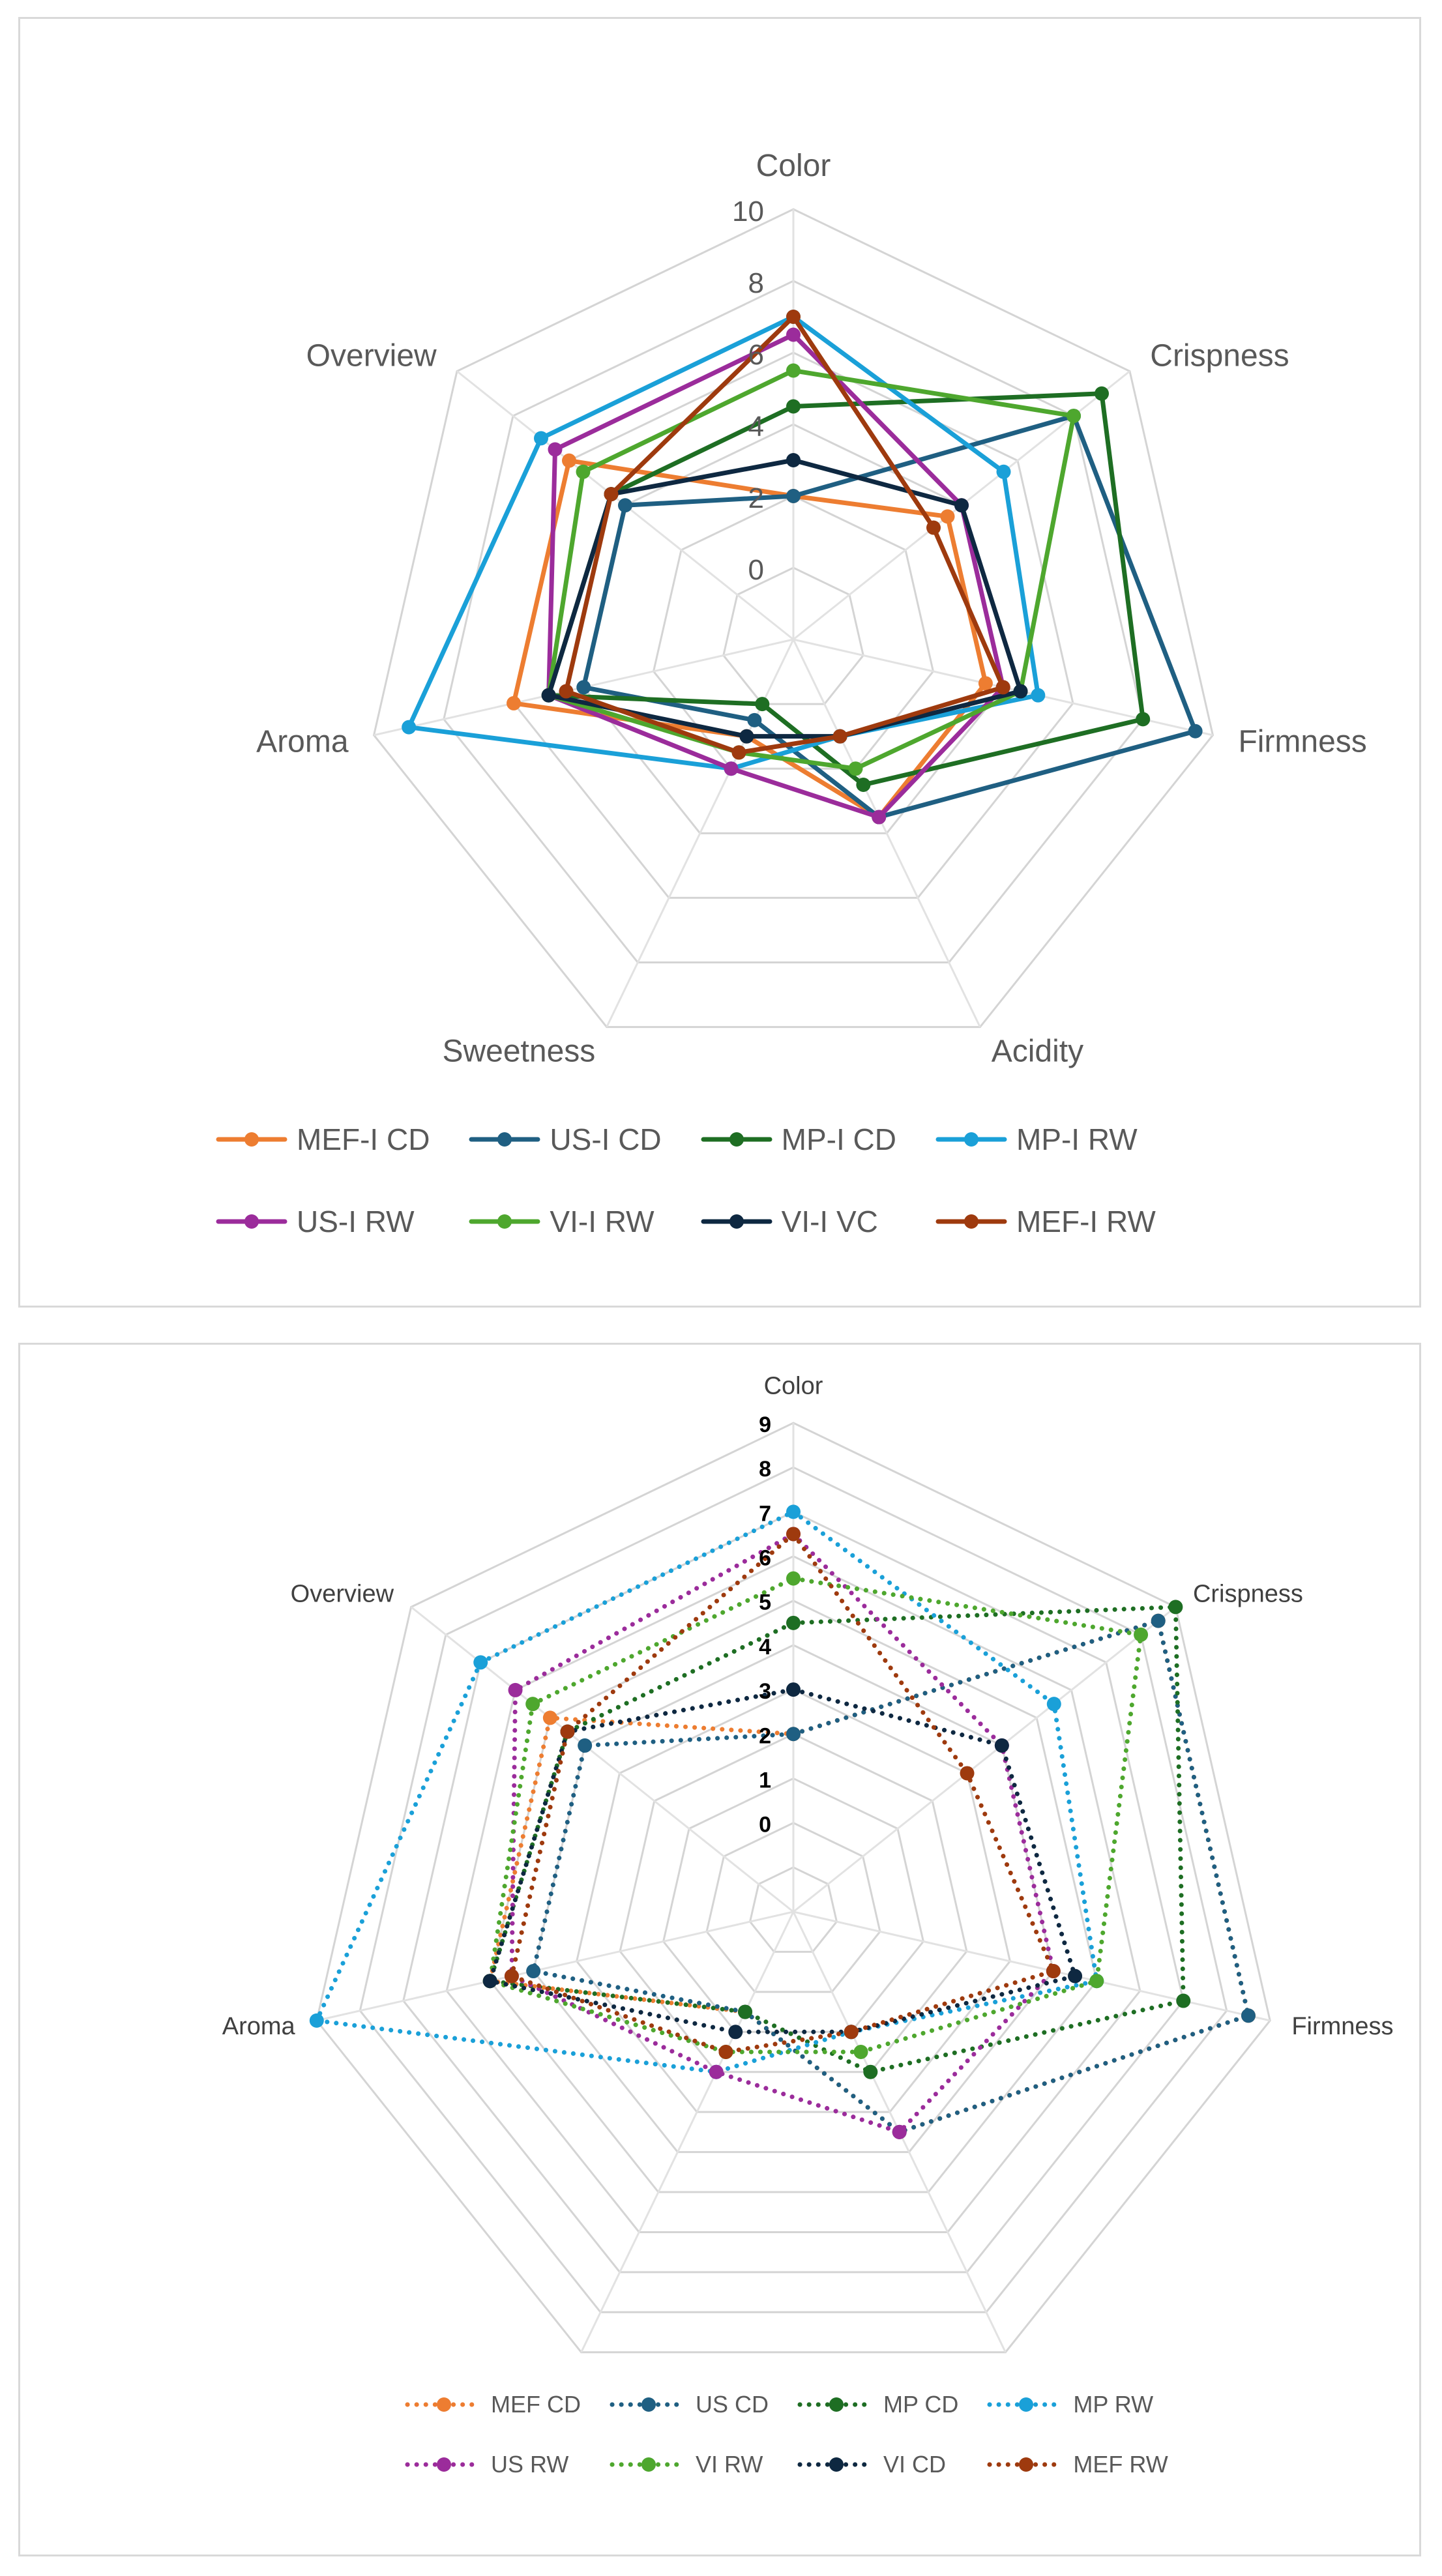 This screenshot has height=2576, width=1442. What do you see at coordinates (1086, 1221) in the screenshot?
I see `legend-label: MEF-I RW` at bounding box center [1086, 1221].